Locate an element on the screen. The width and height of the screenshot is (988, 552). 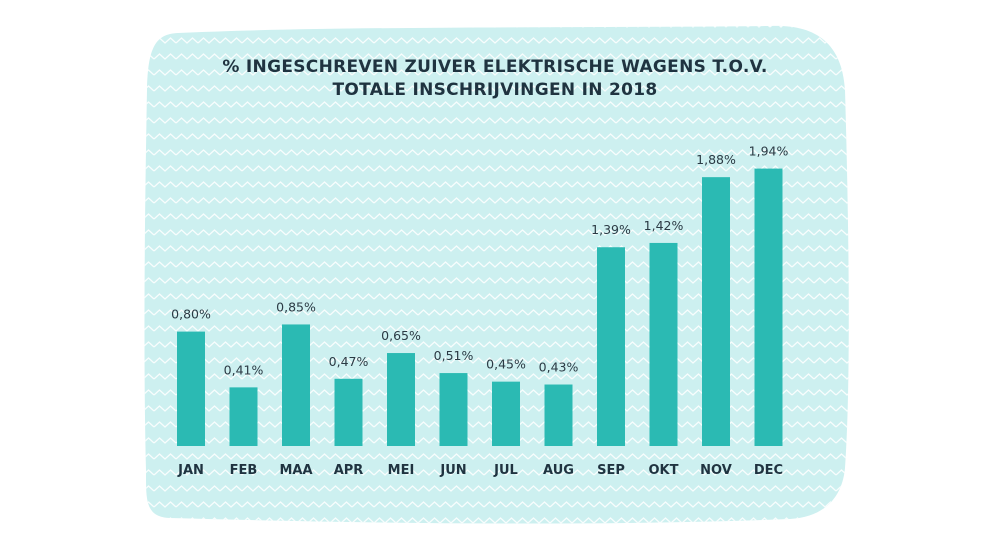
bar-aug is located at coordinates (558, 415).